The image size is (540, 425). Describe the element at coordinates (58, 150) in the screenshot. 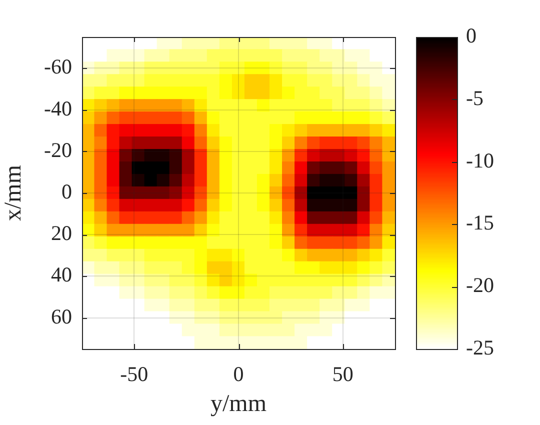

I see `y-tick-label: -20` at that location.